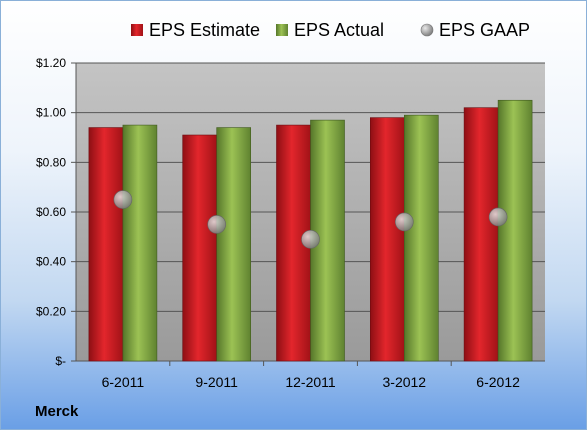 The image size is (587, 430). I want to click on x-tick-label: 6-2012, so click(498, 382).